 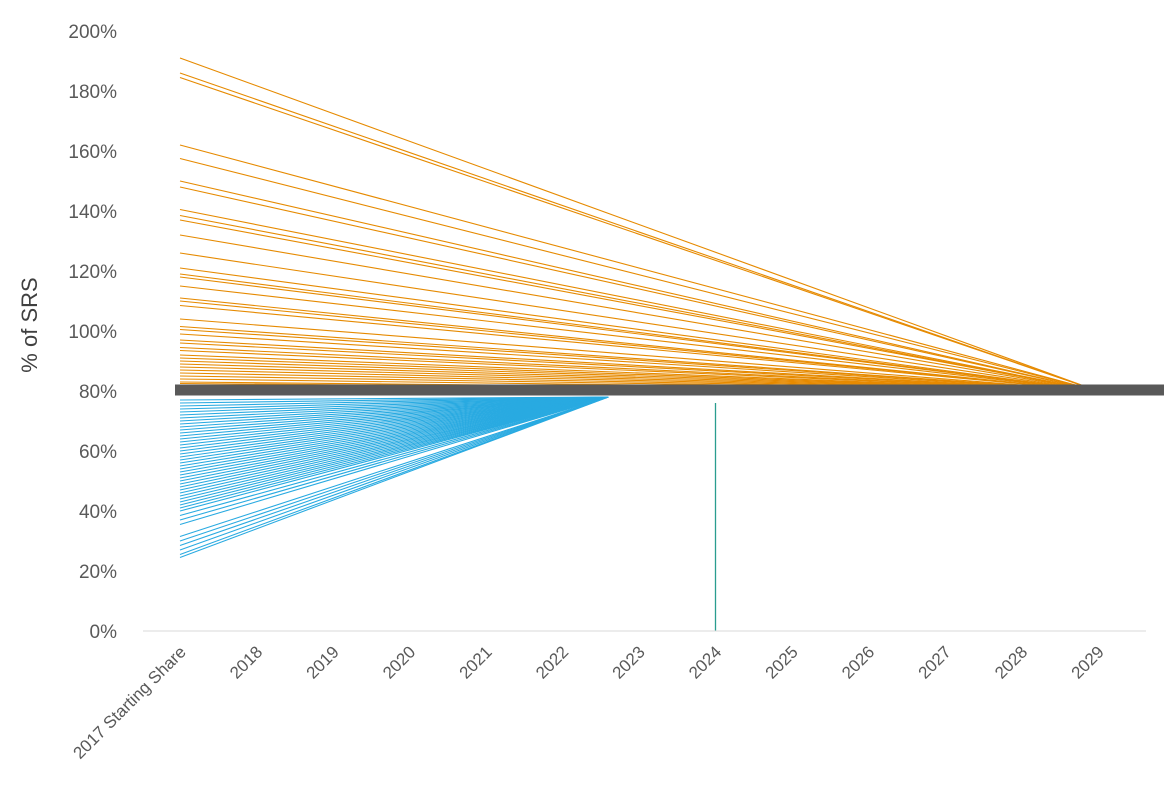 I want to click on y-tick-label: 40%, so click(x=98, y=512).